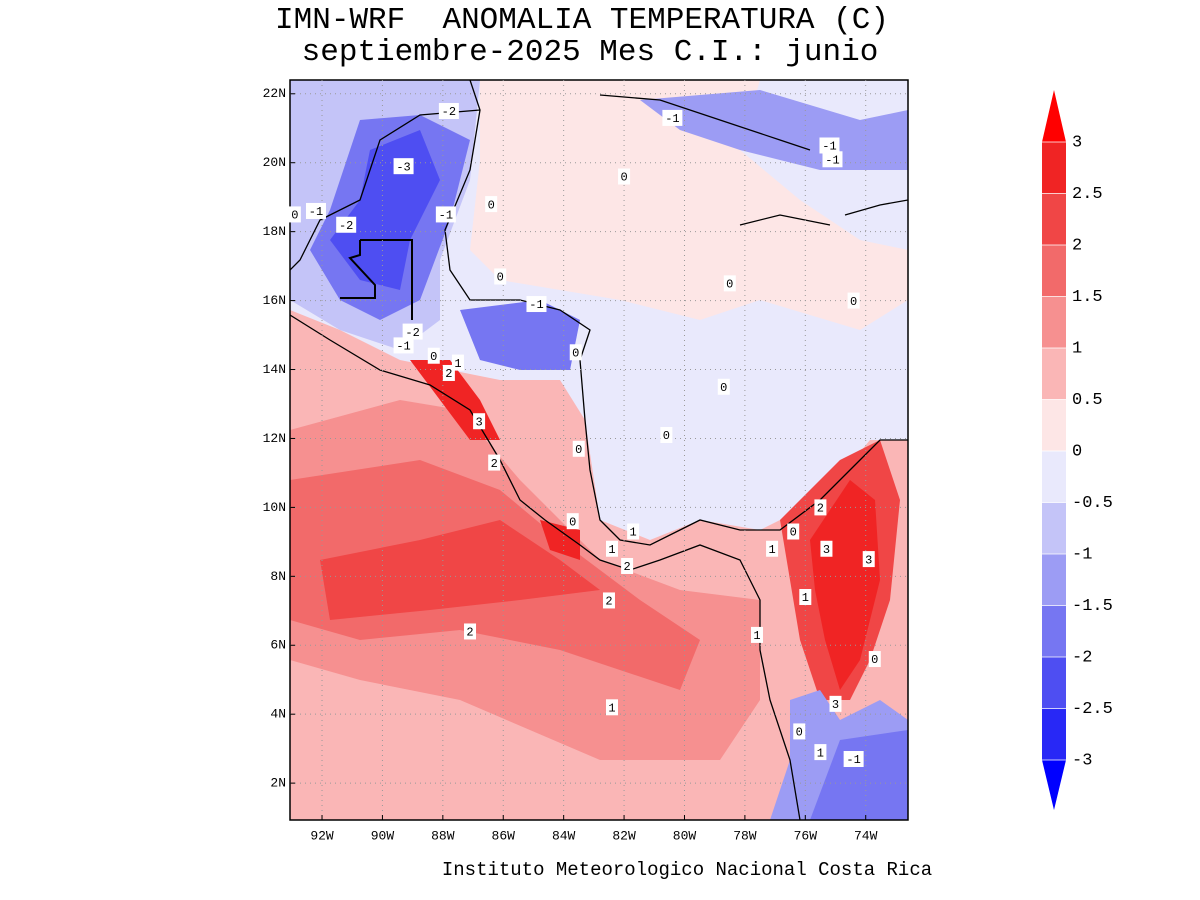 This screenshot has height=900, width=1200. Describe the element at coordinates (1077, 451) in the screenshot. I see `colorbar-label: 0` at that location.